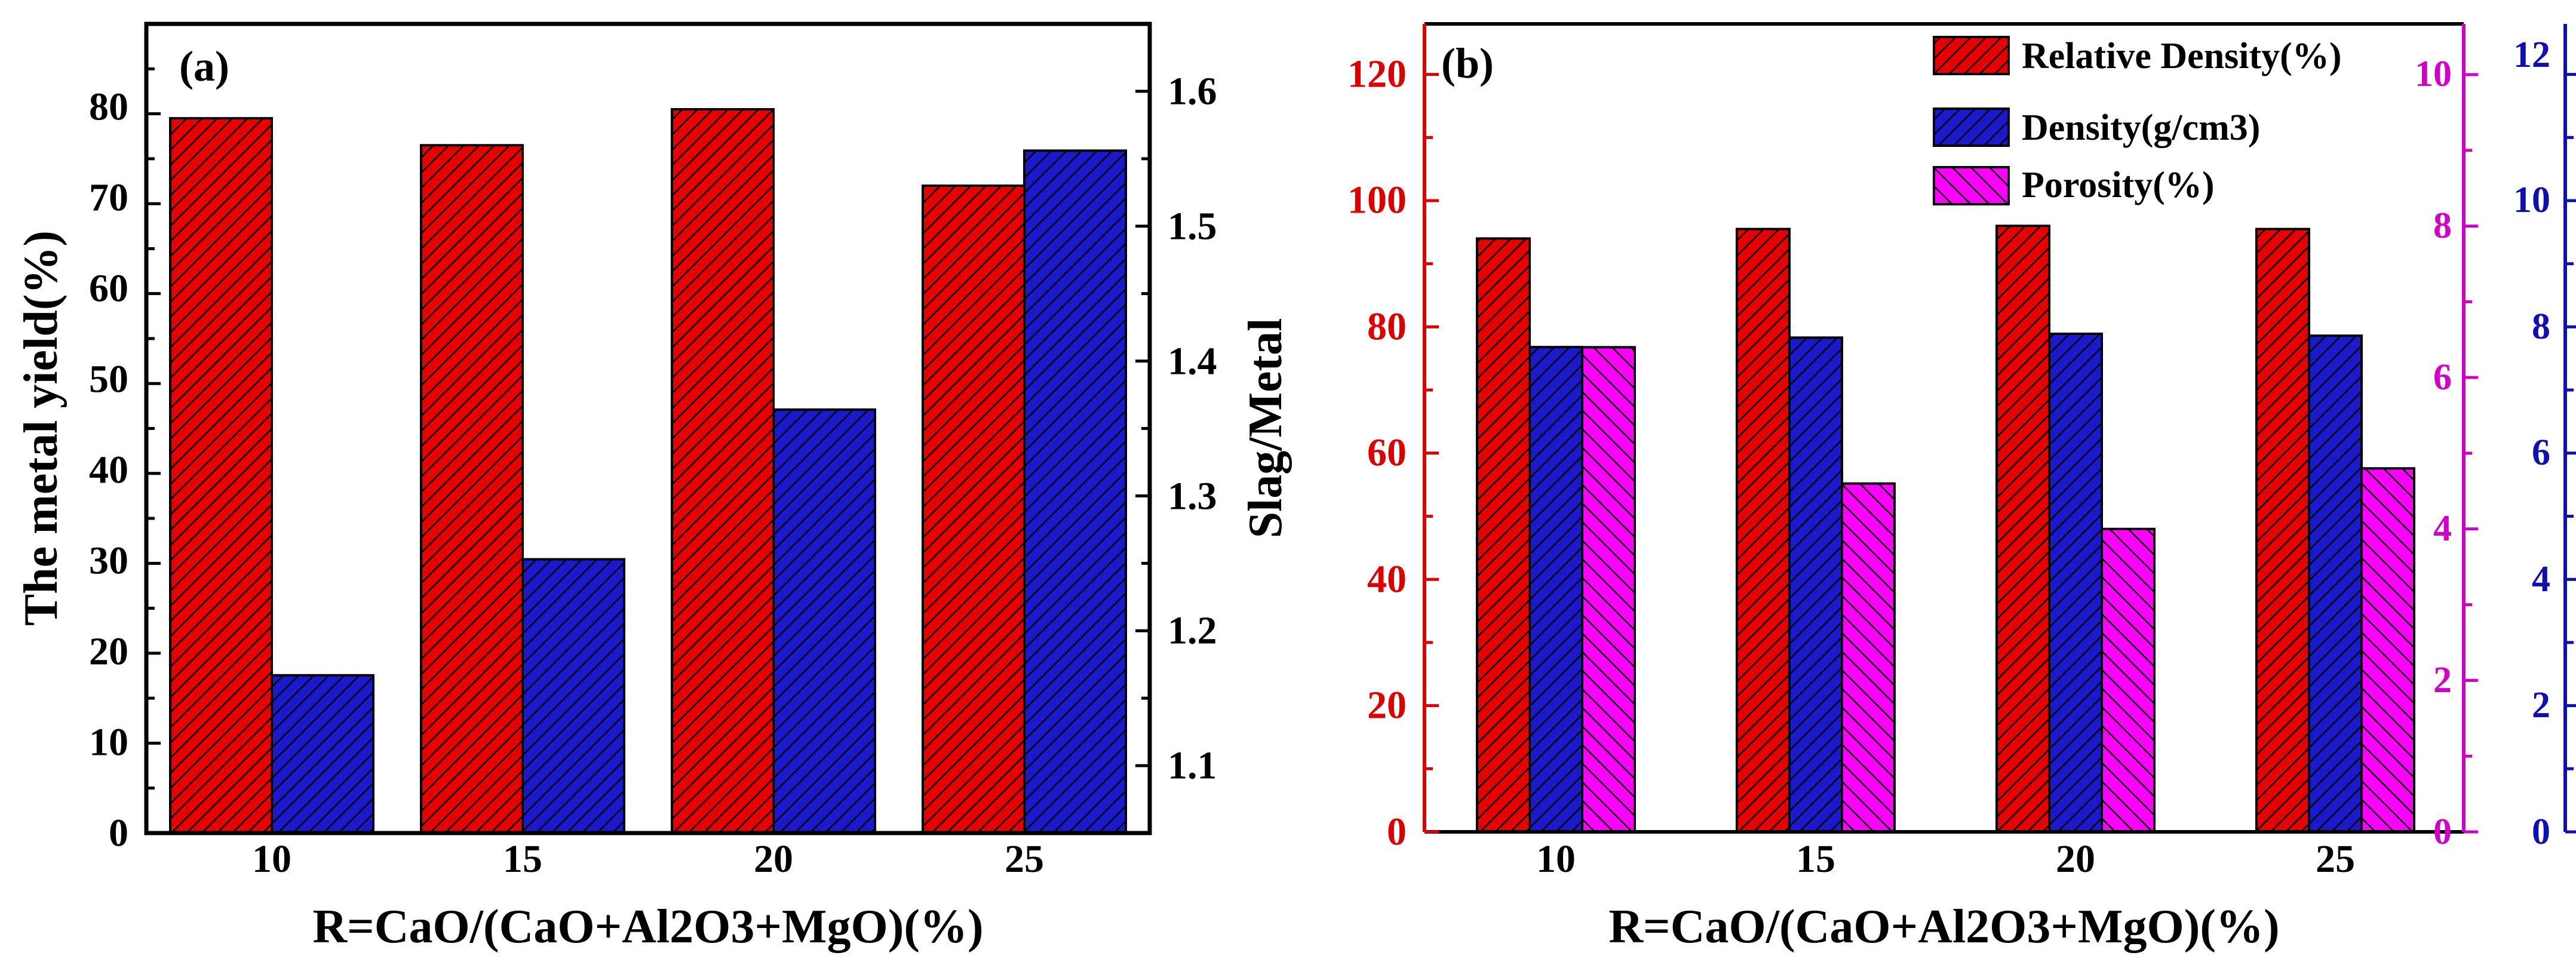  I want to click on bar-density-15-hatch, so click(1816, 584).